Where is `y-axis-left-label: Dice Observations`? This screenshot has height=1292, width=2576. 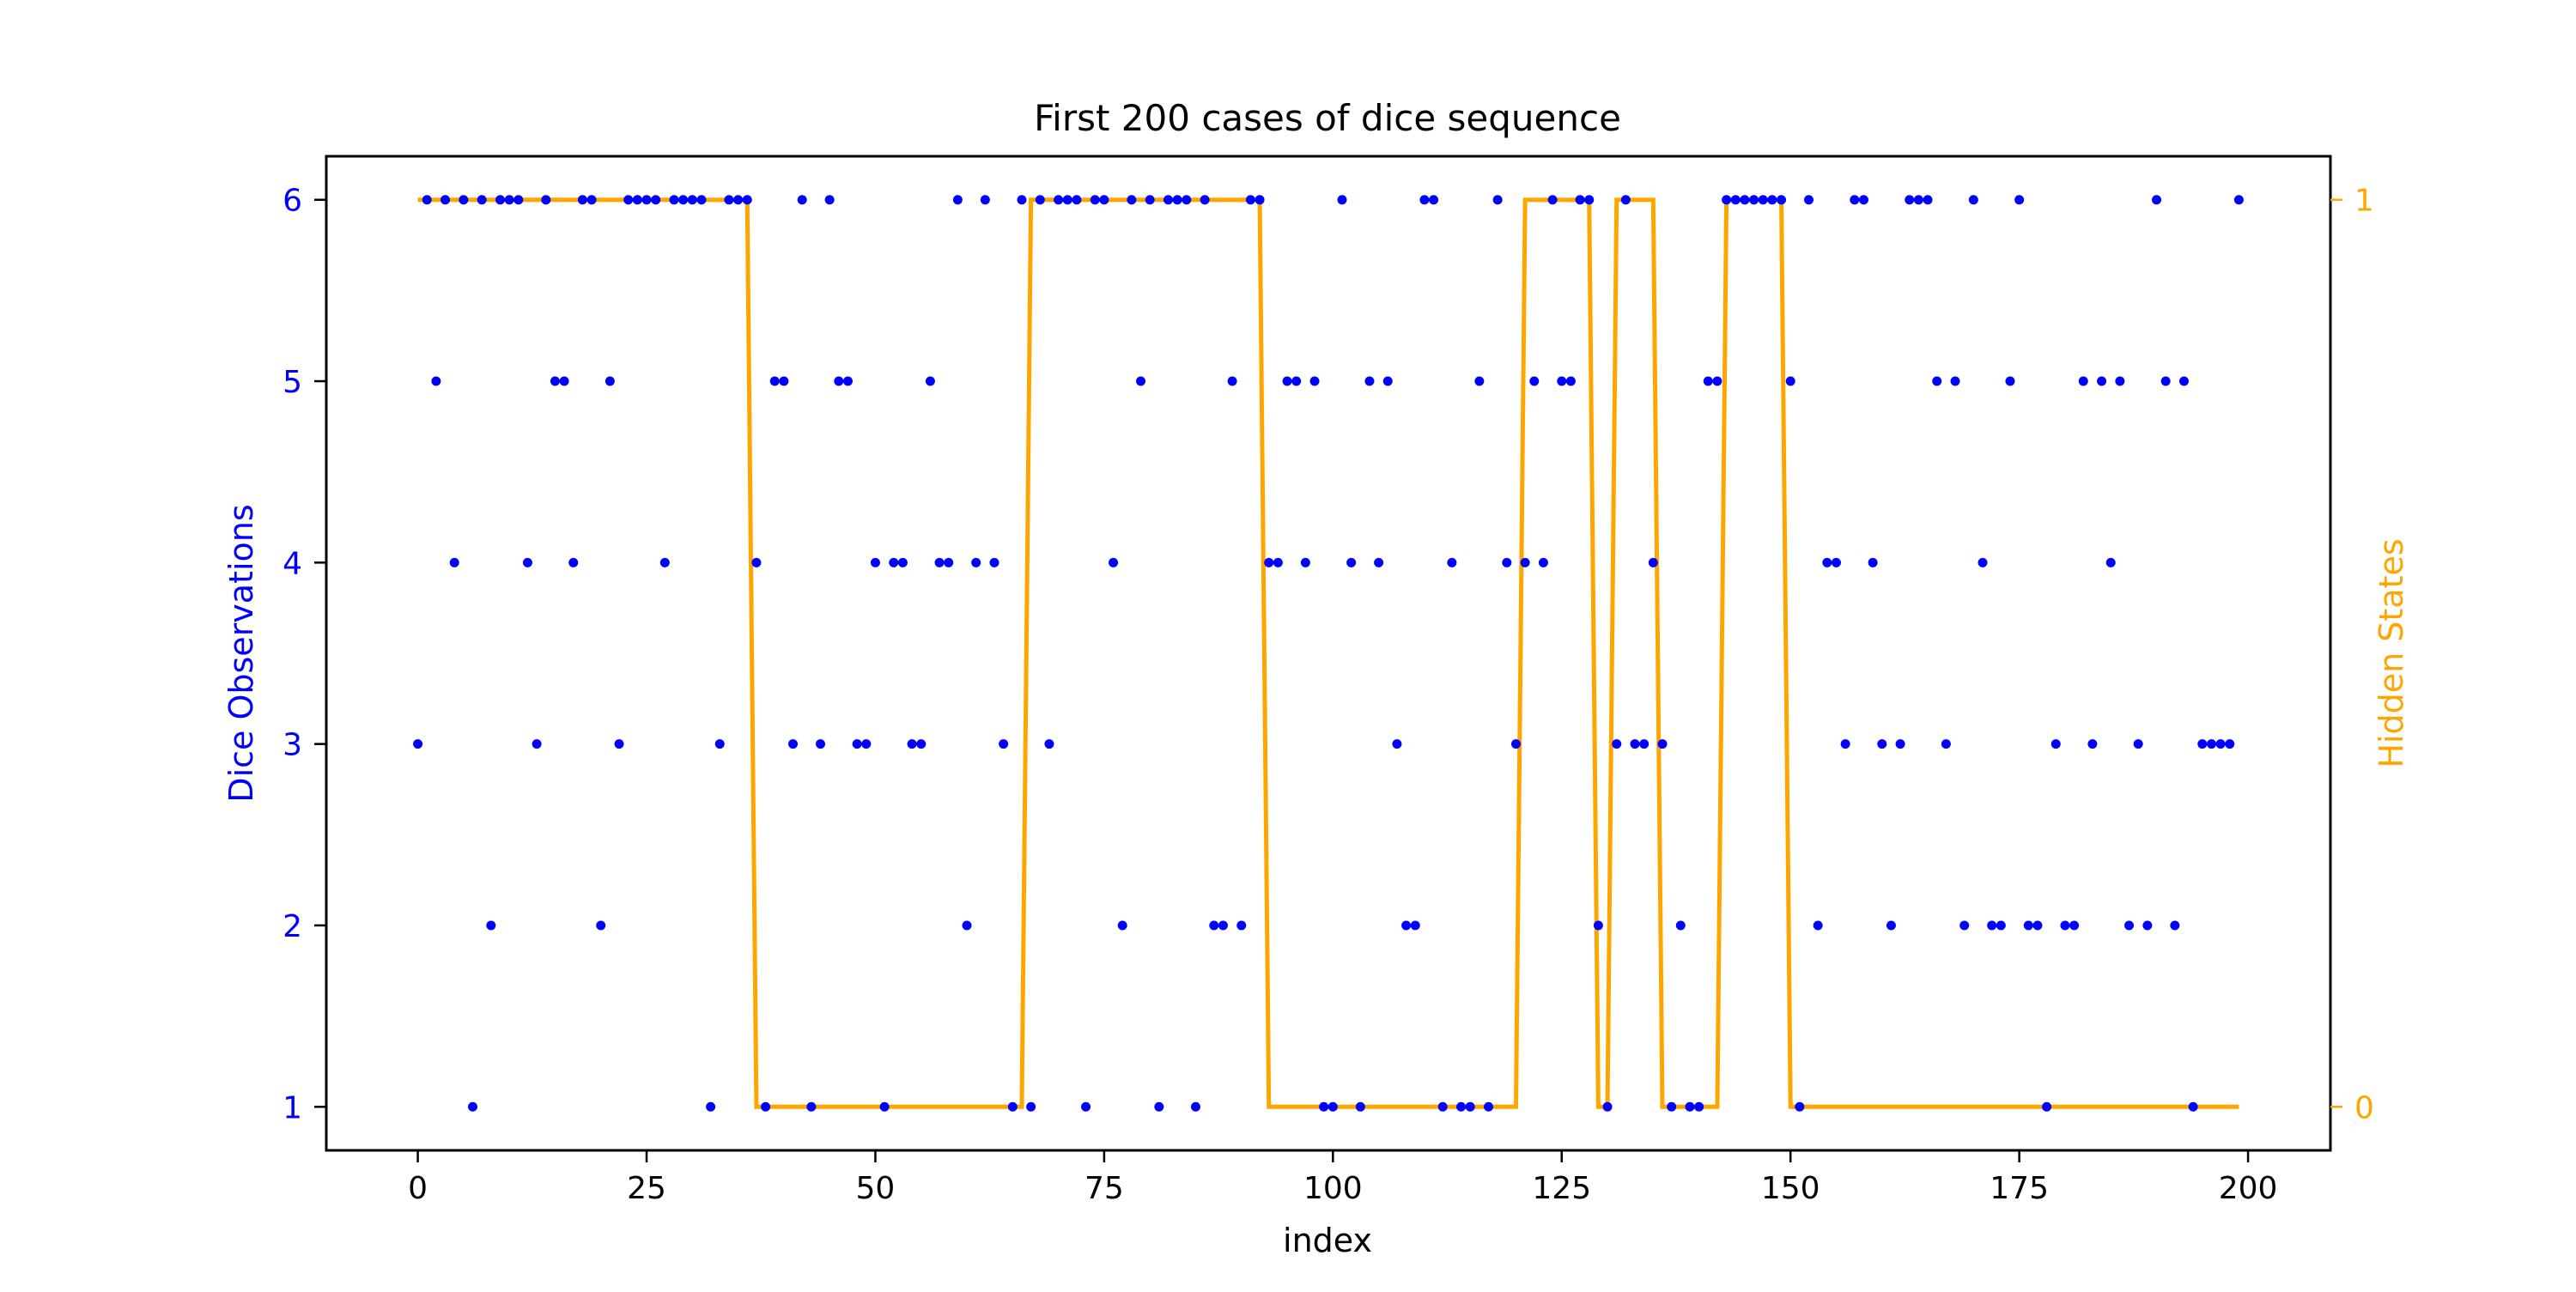
y-axis-left-label: Dice Observations is located at coordinates (241, 653).